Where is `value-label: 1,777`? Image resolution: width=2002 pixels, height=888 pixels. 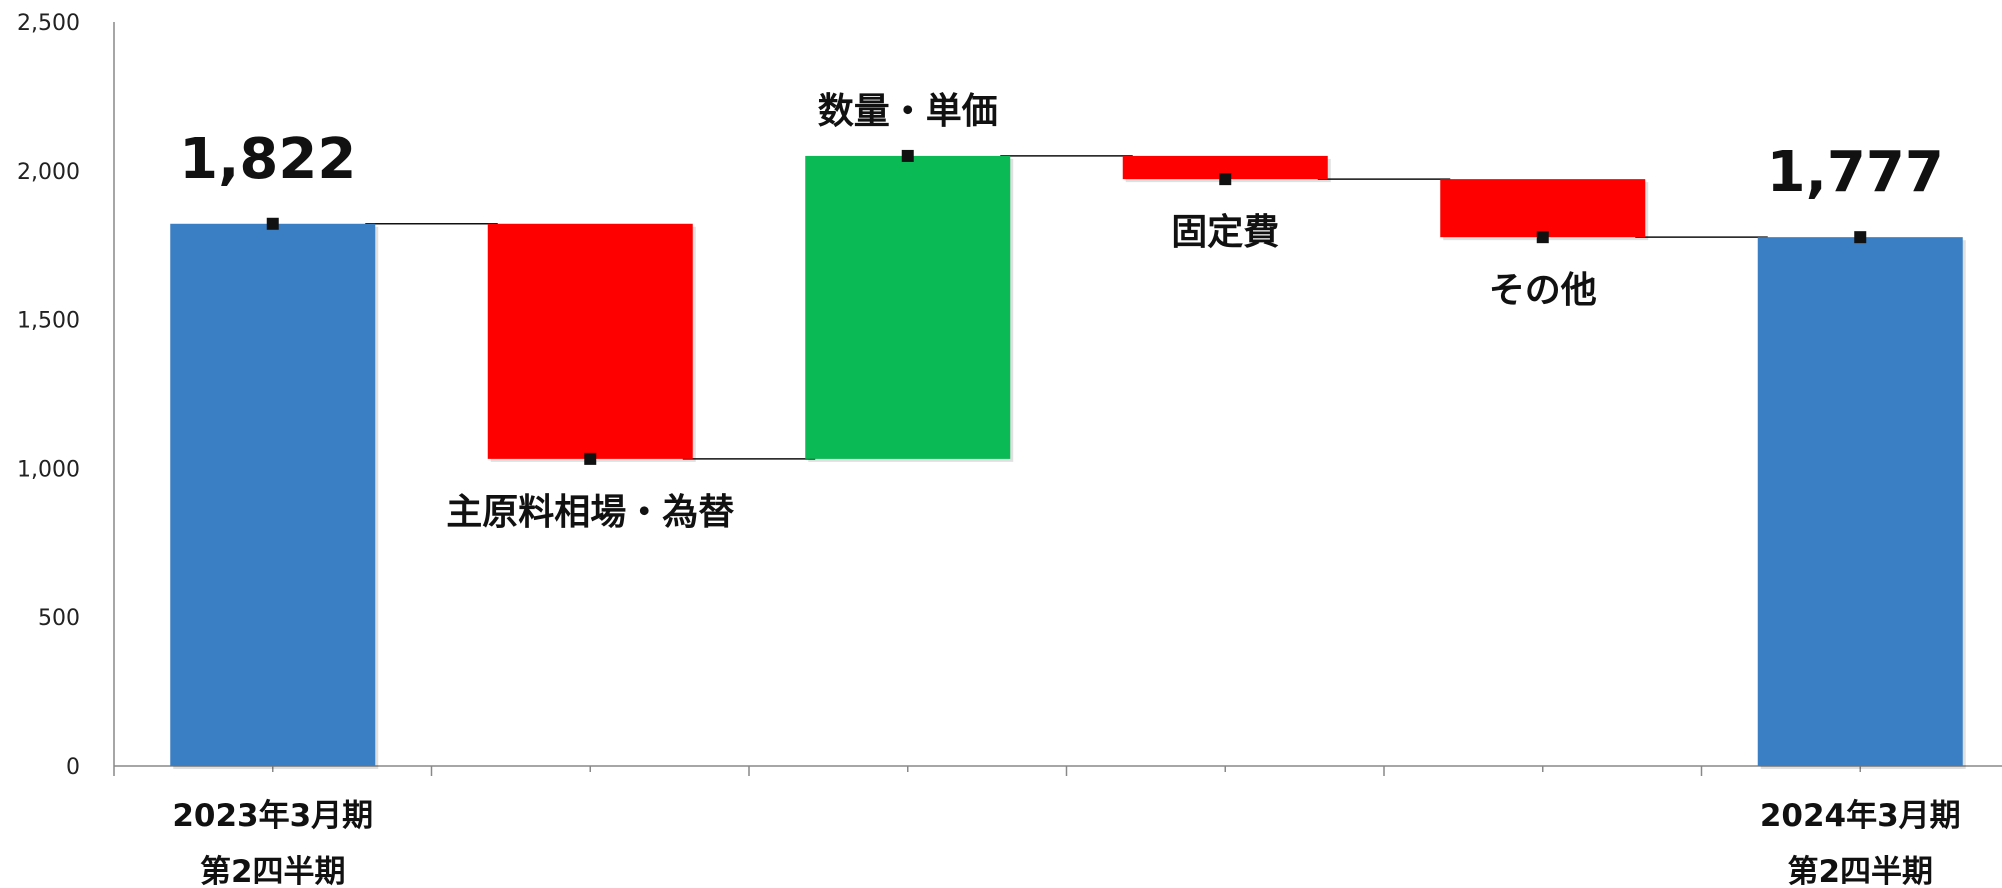 value-label: 1,777 is located at coordinates (1855, 172).